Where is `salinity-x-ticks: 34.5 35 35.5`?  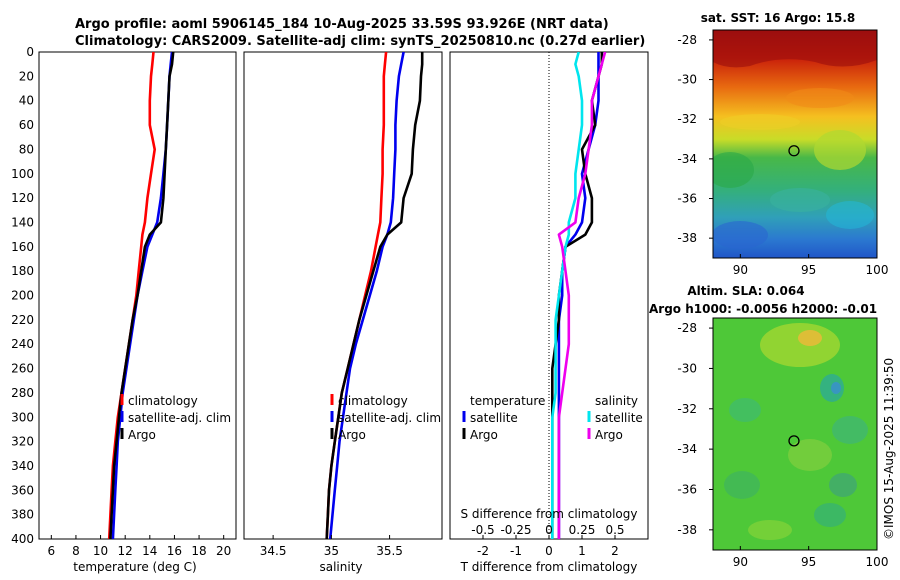 salinity-x-ticks: 34.5 35 35.5 is located at coordinates (331, 546).